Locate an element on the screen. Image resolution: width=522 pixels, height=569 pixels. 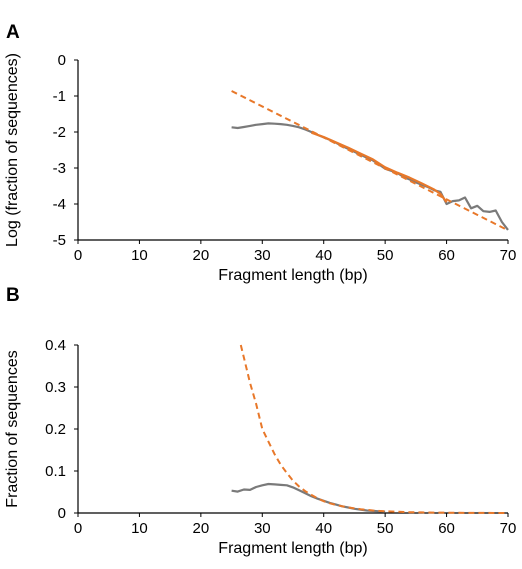
panel-b-x-axis-title: Fragment length (bp) is located at coordinates (292, 548).